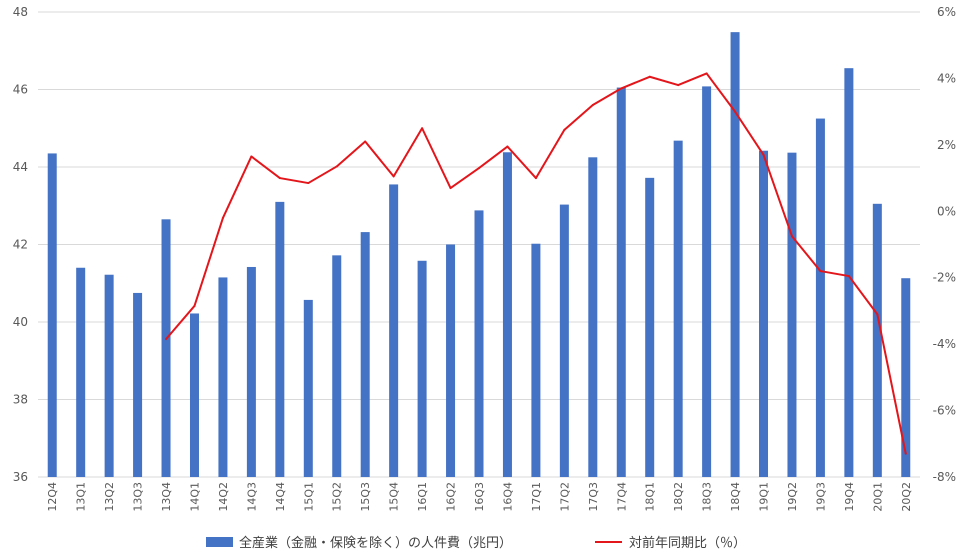 This screenshot has height=554, width=964. What do you see at coordinates (946, 12) in the screenshot?
I see `right-tick-label: 6%` at bounding box center [946, 12].